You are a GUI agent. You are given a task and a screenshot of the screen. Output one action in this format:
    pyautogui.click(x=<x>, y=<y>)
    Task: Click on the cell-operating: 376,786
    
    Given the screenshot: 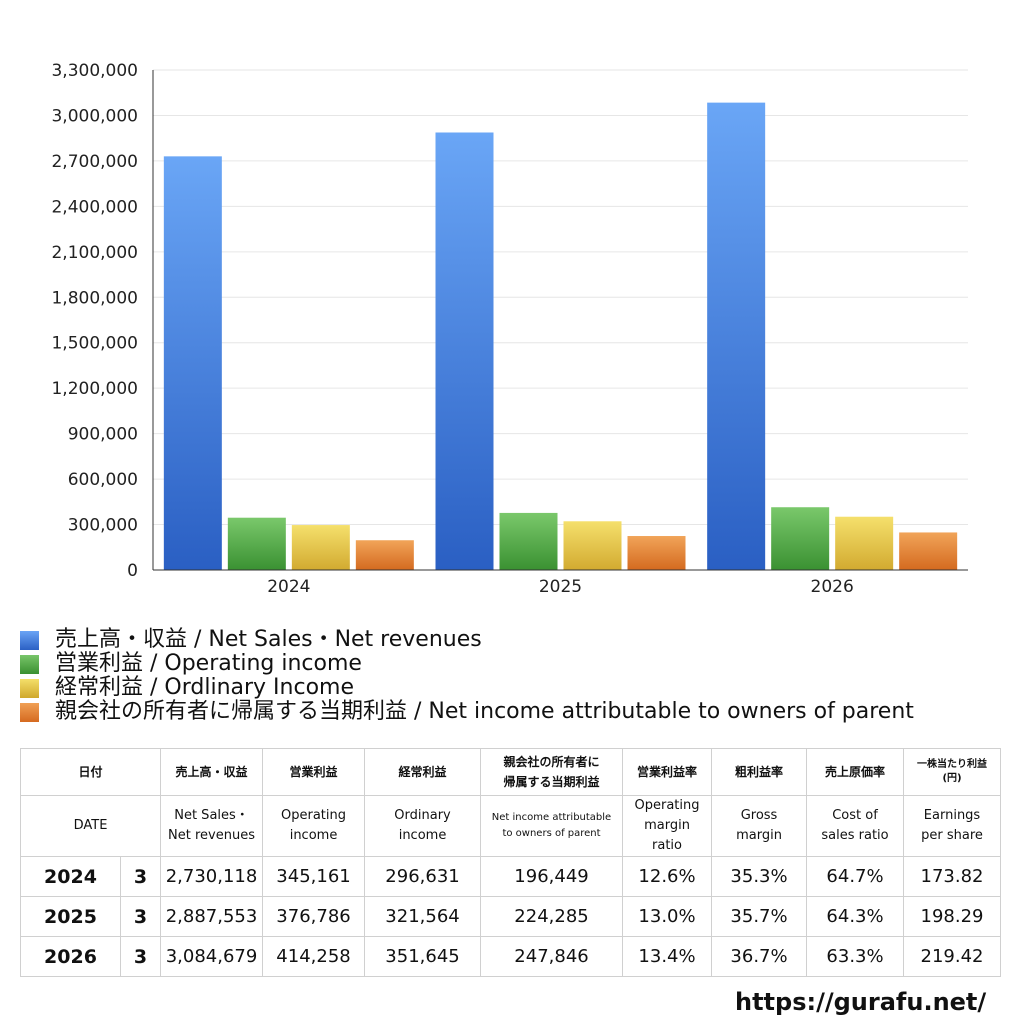 What is the action you would take?
    pyautogui.click(x=314, y=916)
    